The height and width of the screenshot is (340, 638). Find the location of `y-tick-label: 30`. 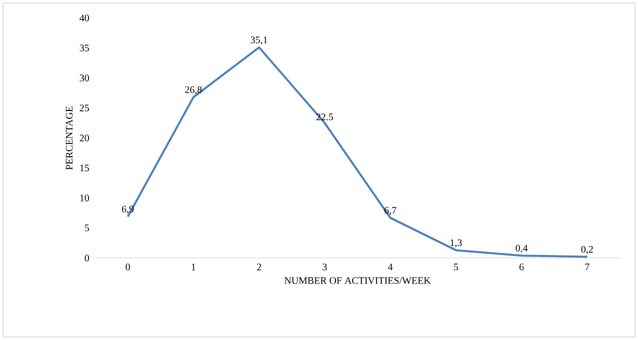

y-tick-label: 30 is located at coordinates (84, 78).